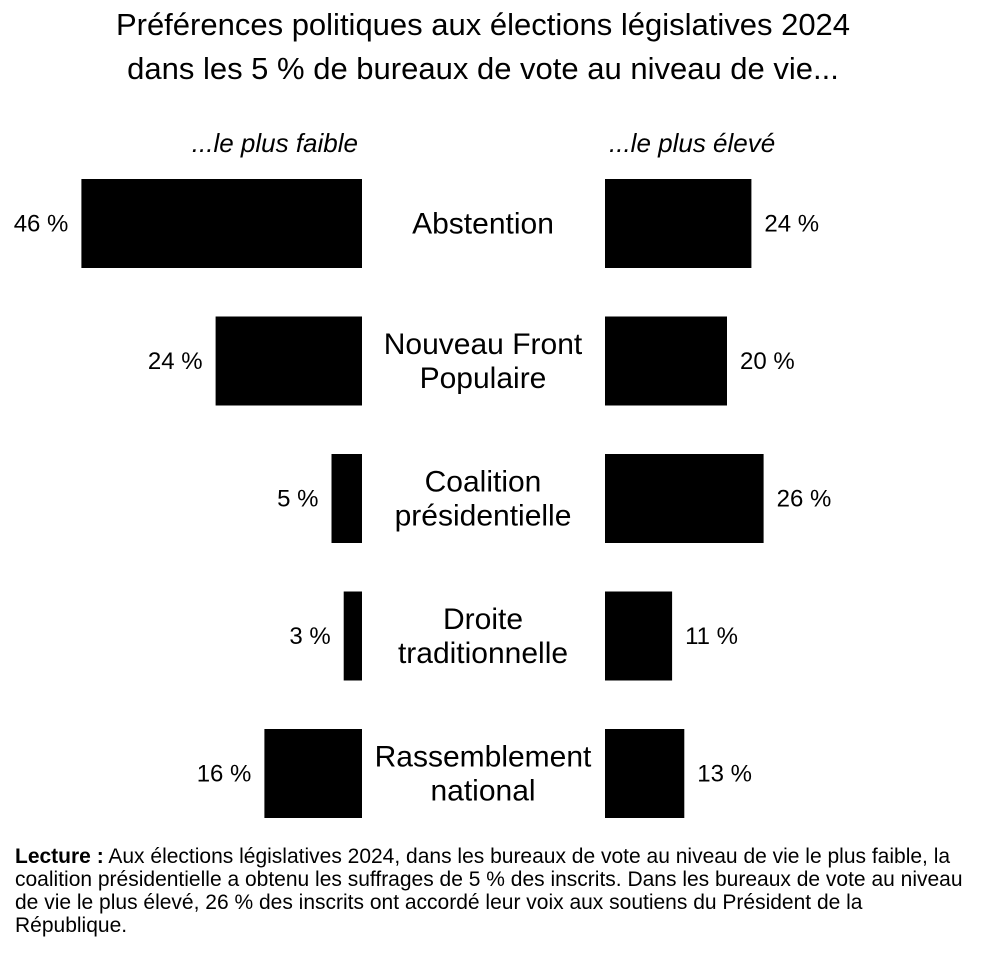  I want to click on value-label-low-3: 3 %, so click(309, 636).